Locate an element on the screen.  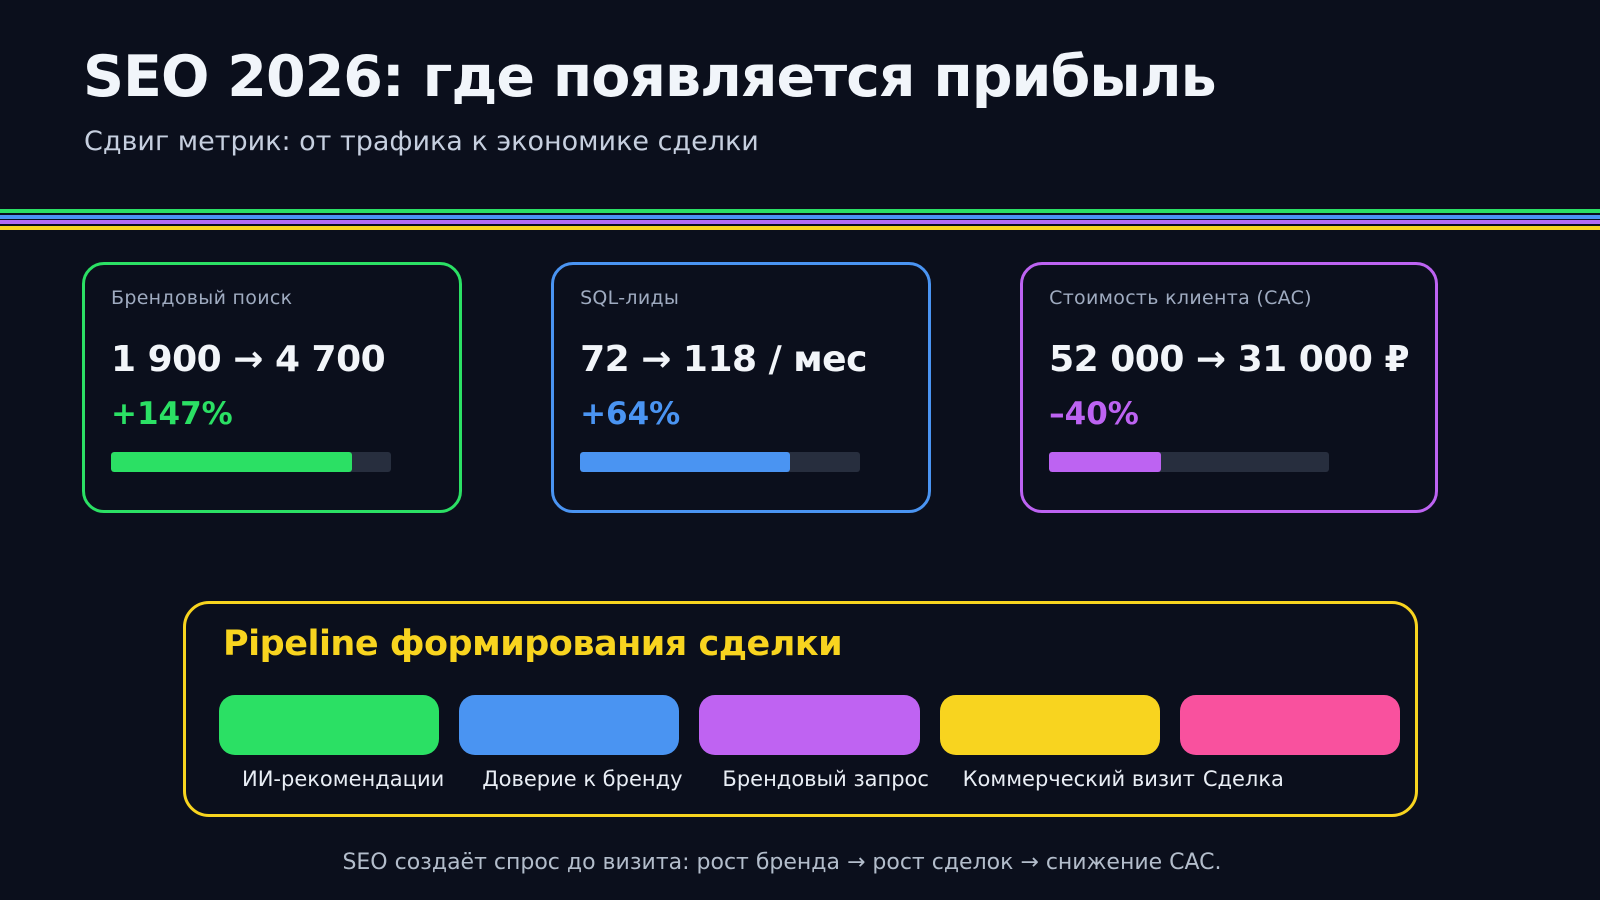
stripe-blue is located at coordinates (800, 217).